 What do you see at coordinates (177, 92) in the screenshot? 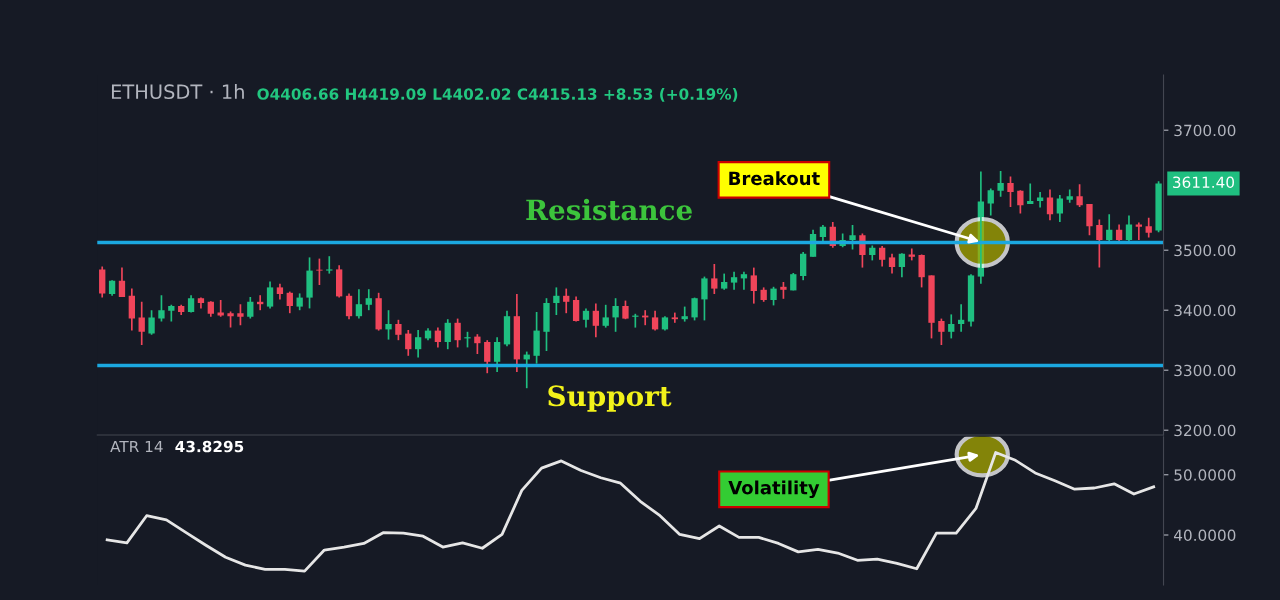
I see `chart-title: ETHUSDT · 1h` at bounding box center [177, 92].